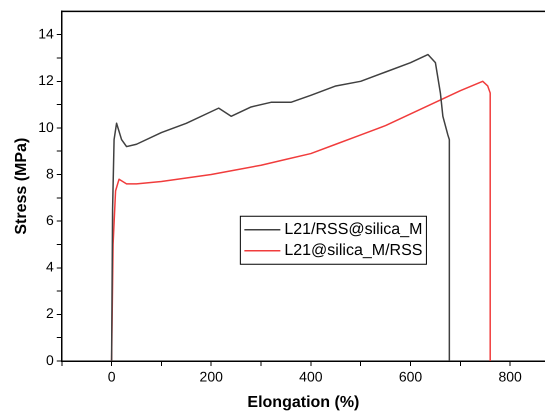 The image size is (545, 418). I want to click on y-tick-label: 0, so click(50, 360).